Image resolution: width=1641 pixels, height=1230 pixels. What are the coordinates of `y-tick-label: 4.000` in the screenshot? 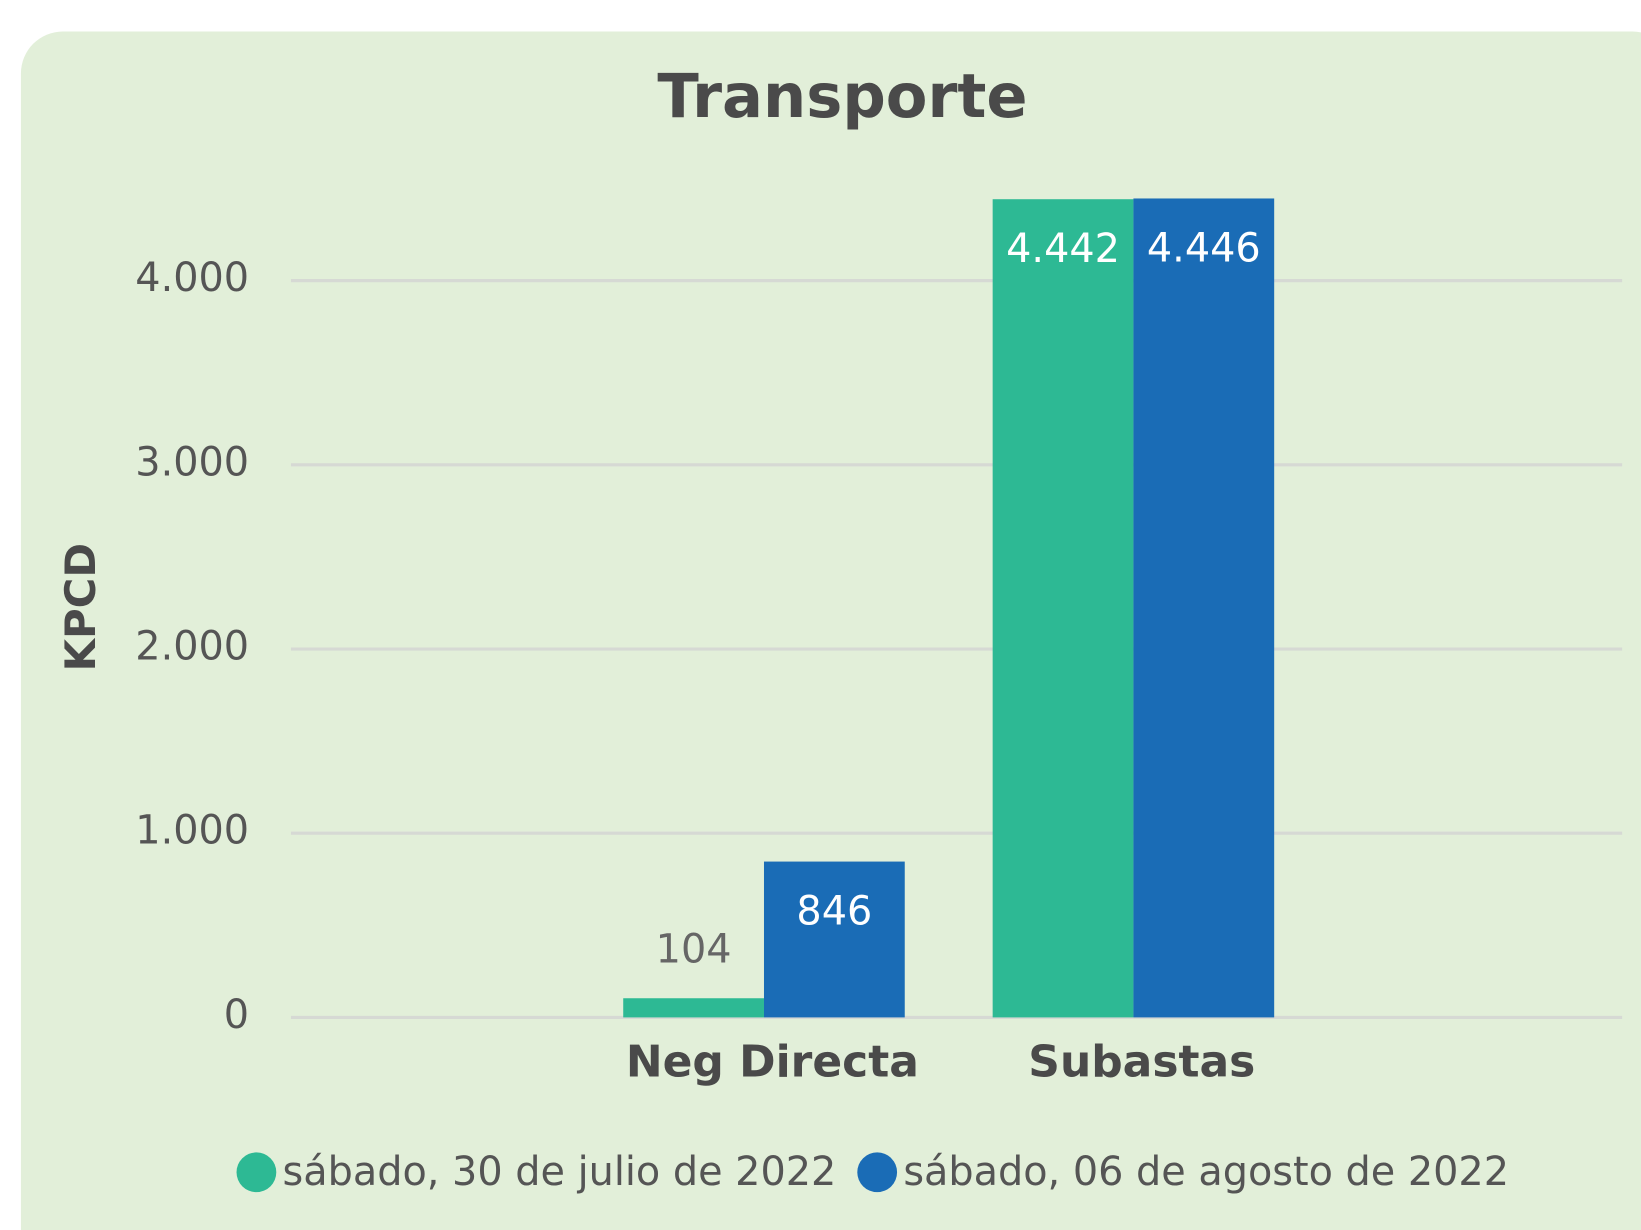 It's located at (192, 278).